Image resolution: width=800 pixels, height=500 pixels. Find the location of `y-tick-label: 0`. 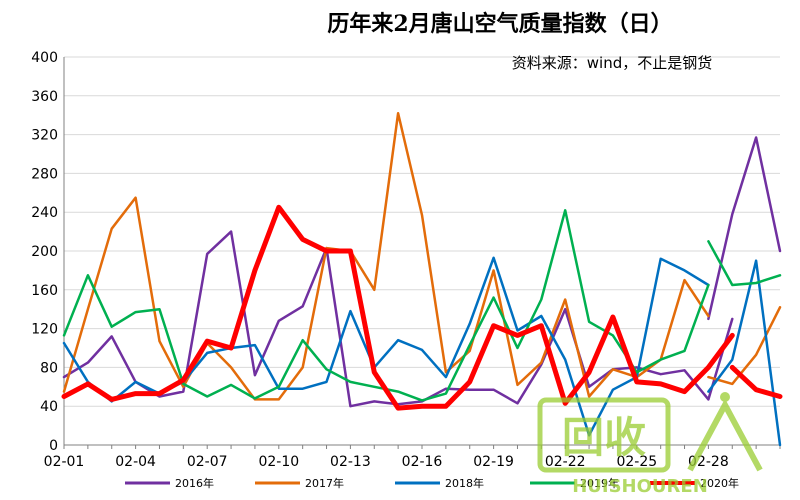

y-tick-label: 0 is located at coordinates (53, 446).